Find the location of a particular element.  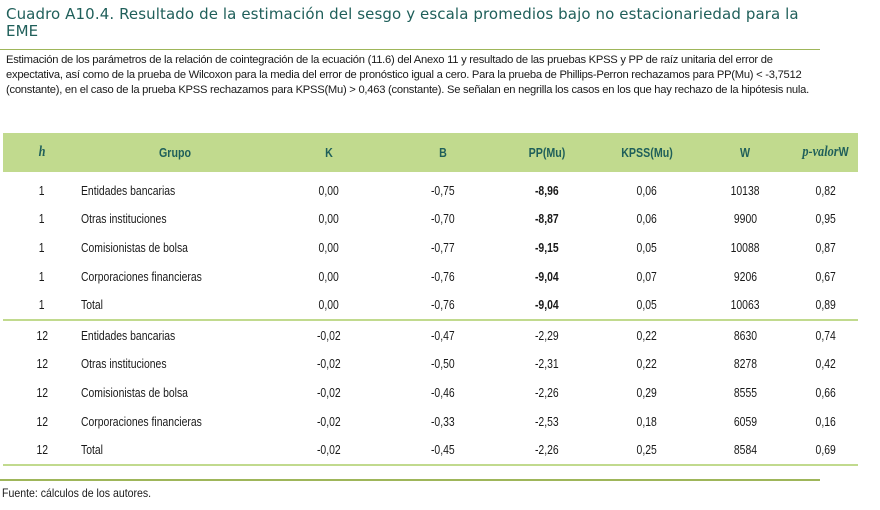

cell-value: -0,76 is located at coordinates (443, 305).